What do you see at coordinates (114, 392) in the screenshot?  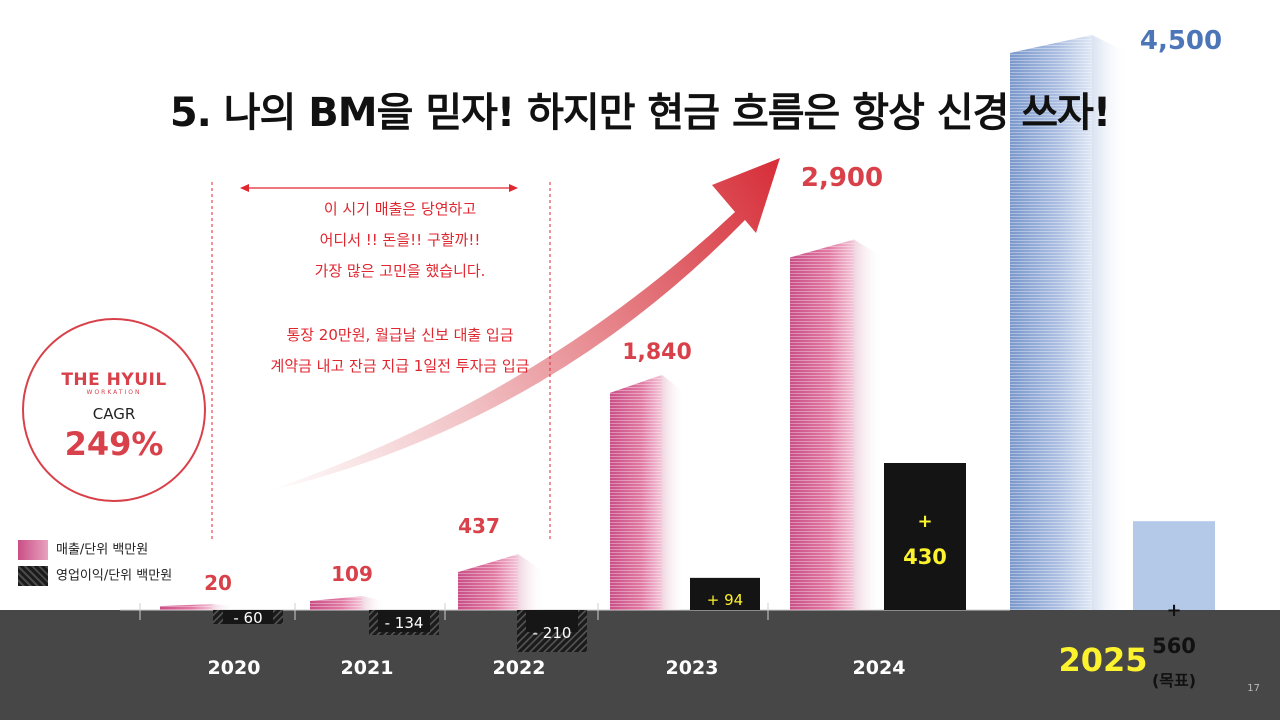 I see `brand-logo-sub: WORKATION` at bounding box center [114, 392].